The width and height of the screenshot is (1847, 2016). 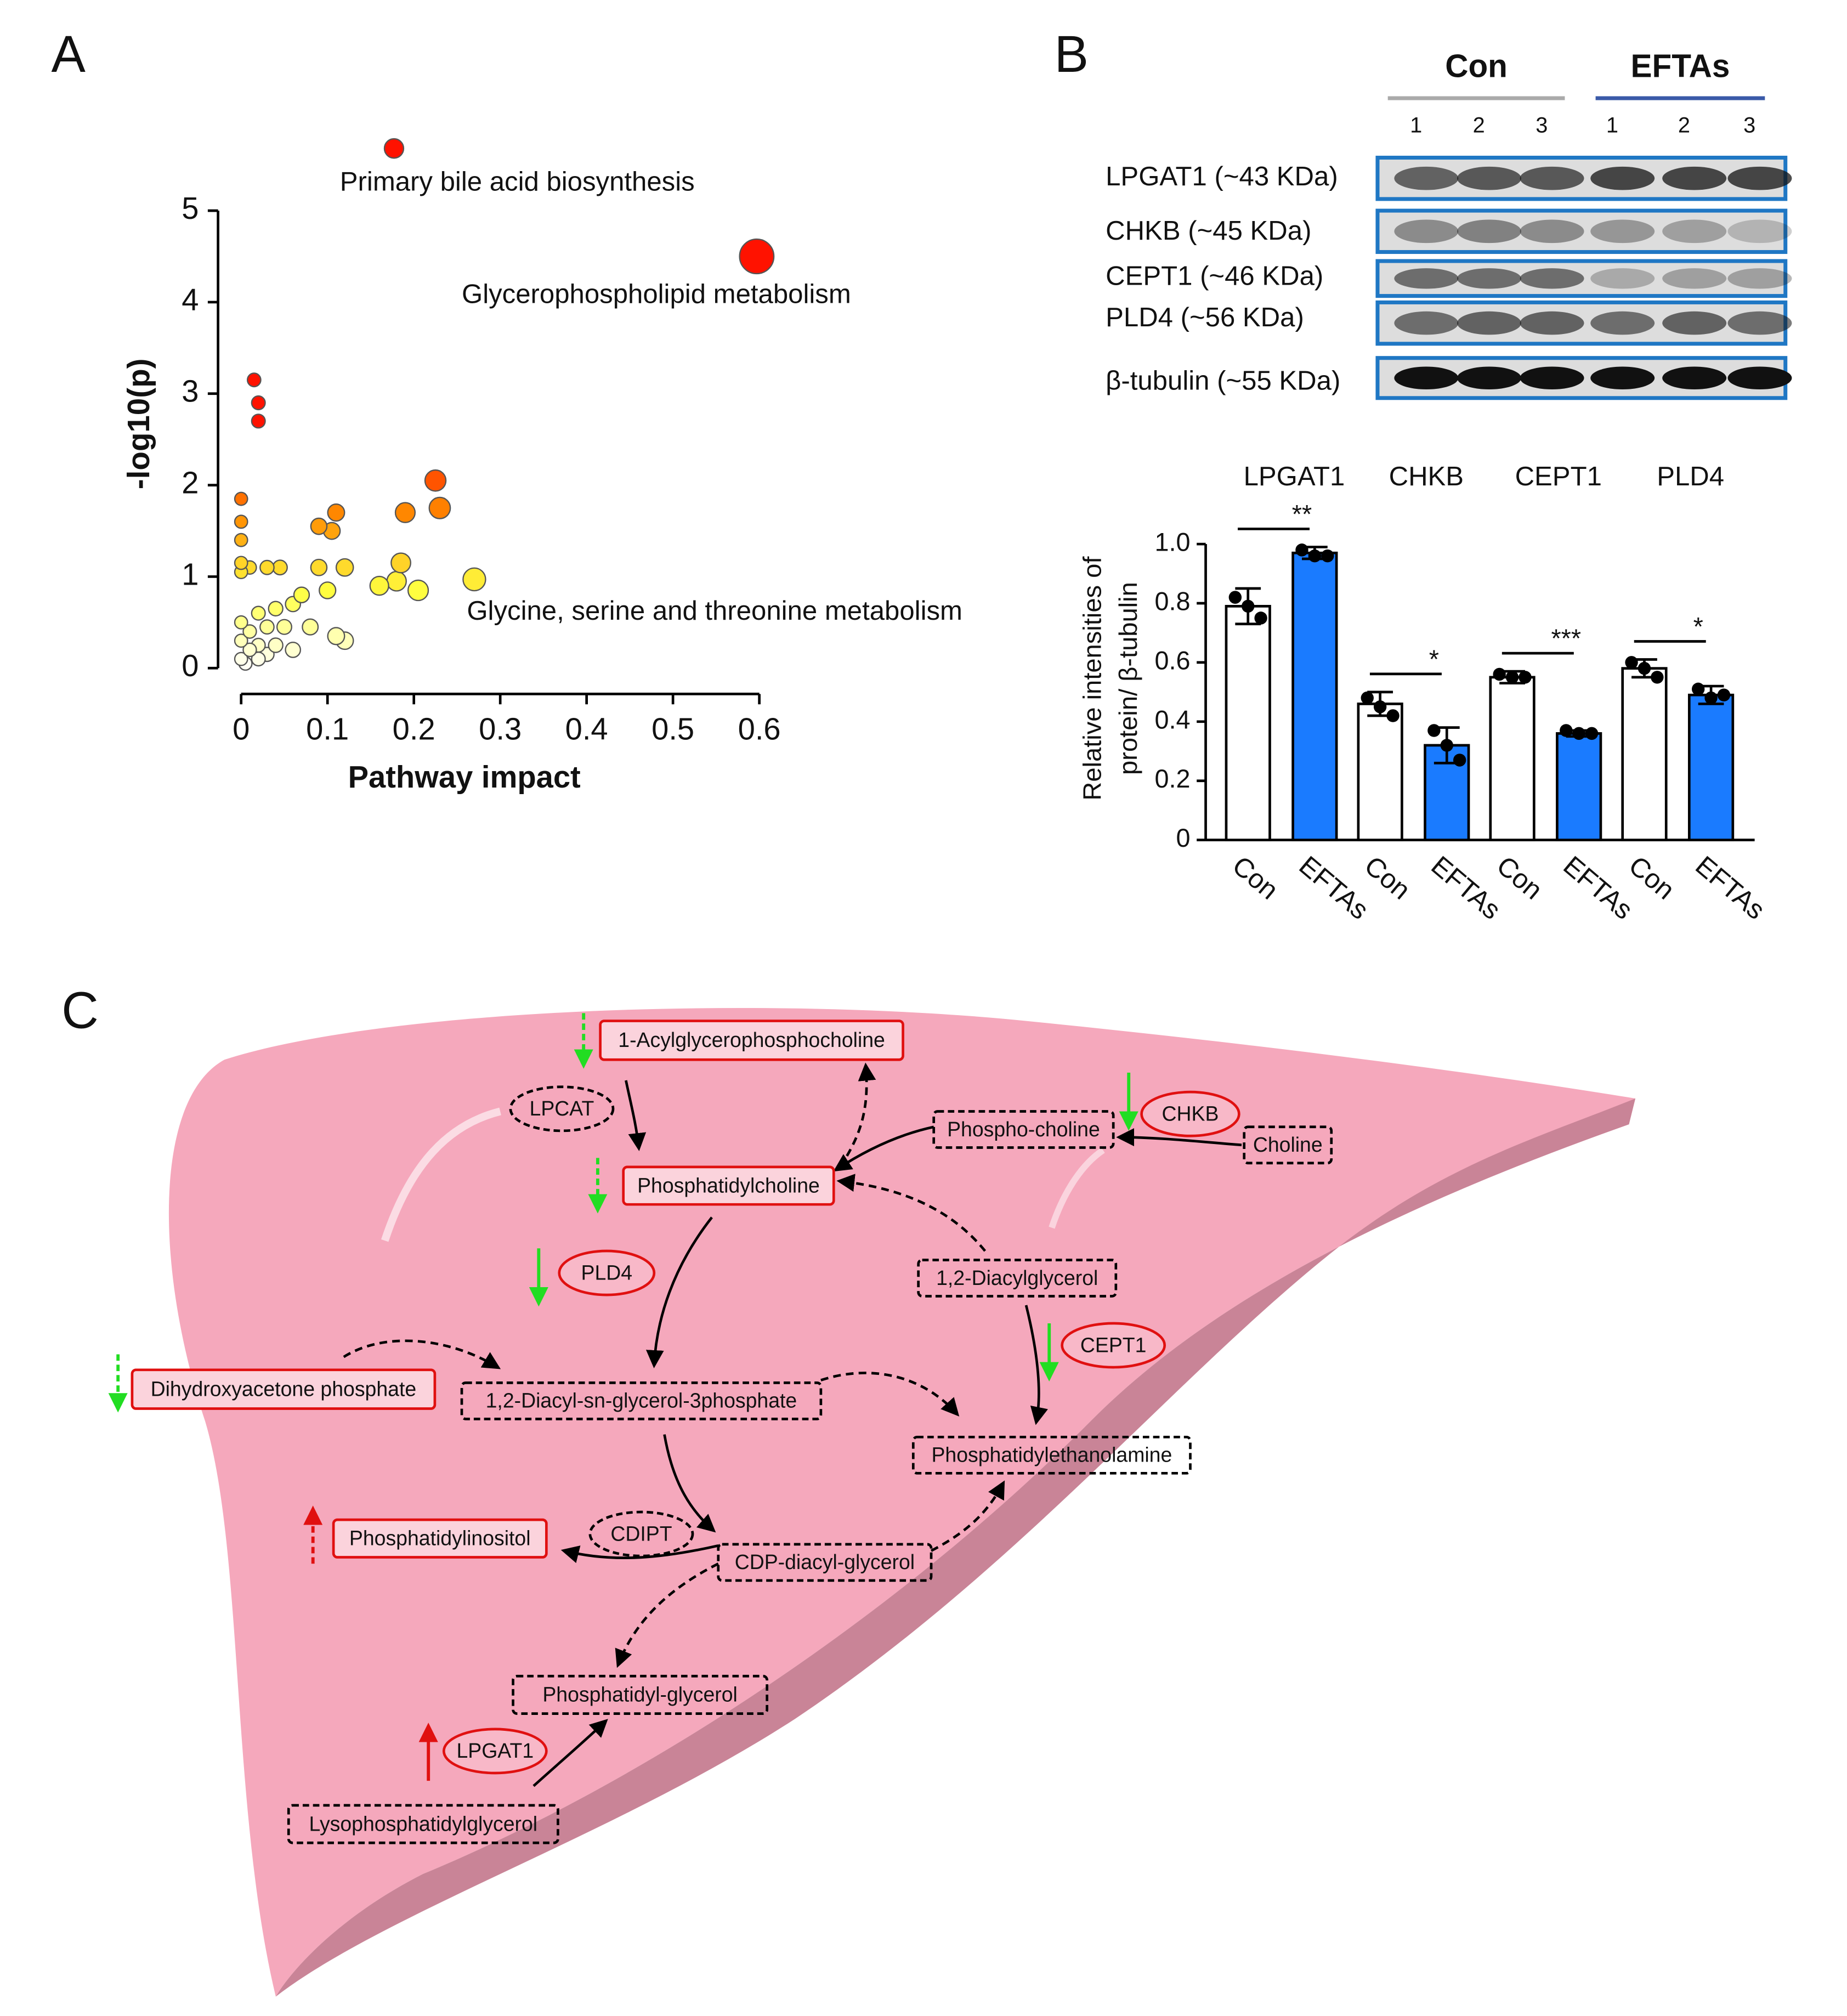 I want to click on node-label: Choline, so click(x=1288, y=1144).